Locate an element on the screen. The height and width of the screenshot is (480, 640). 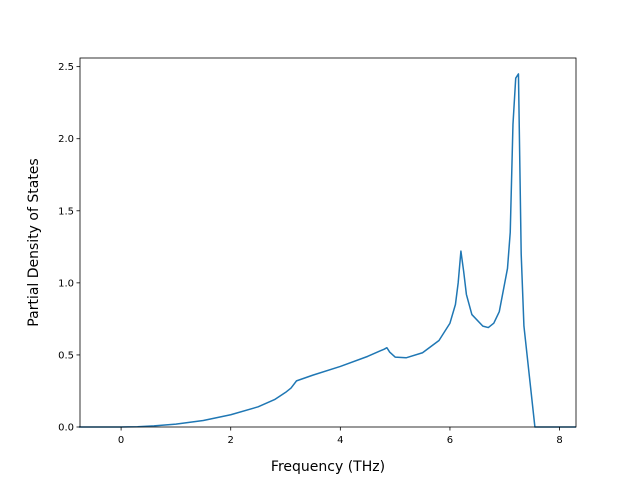
x-tick-label: 2 is located at coordinates (231, 440).